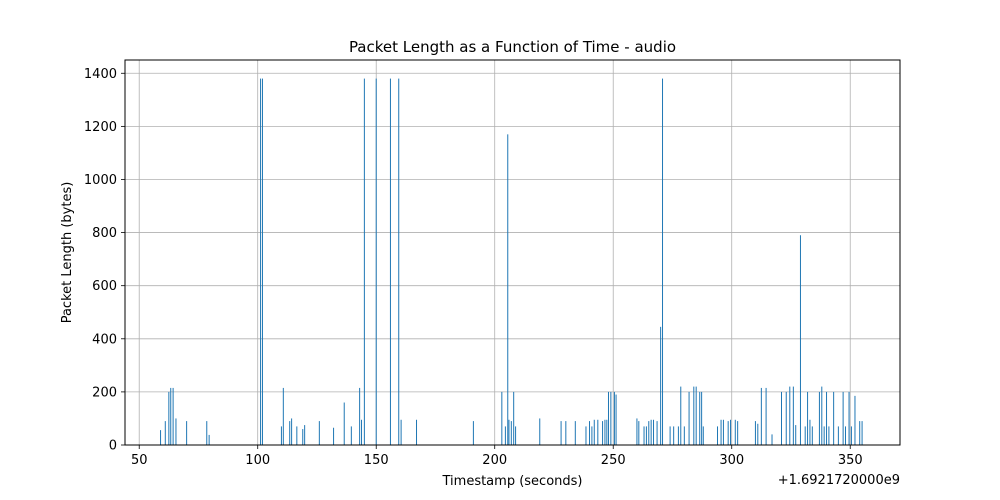 The image size is (1000, 500). Describe the element at coordinates (104, 286) in the screenshot. I see `y-tick-label: 600` at that location.